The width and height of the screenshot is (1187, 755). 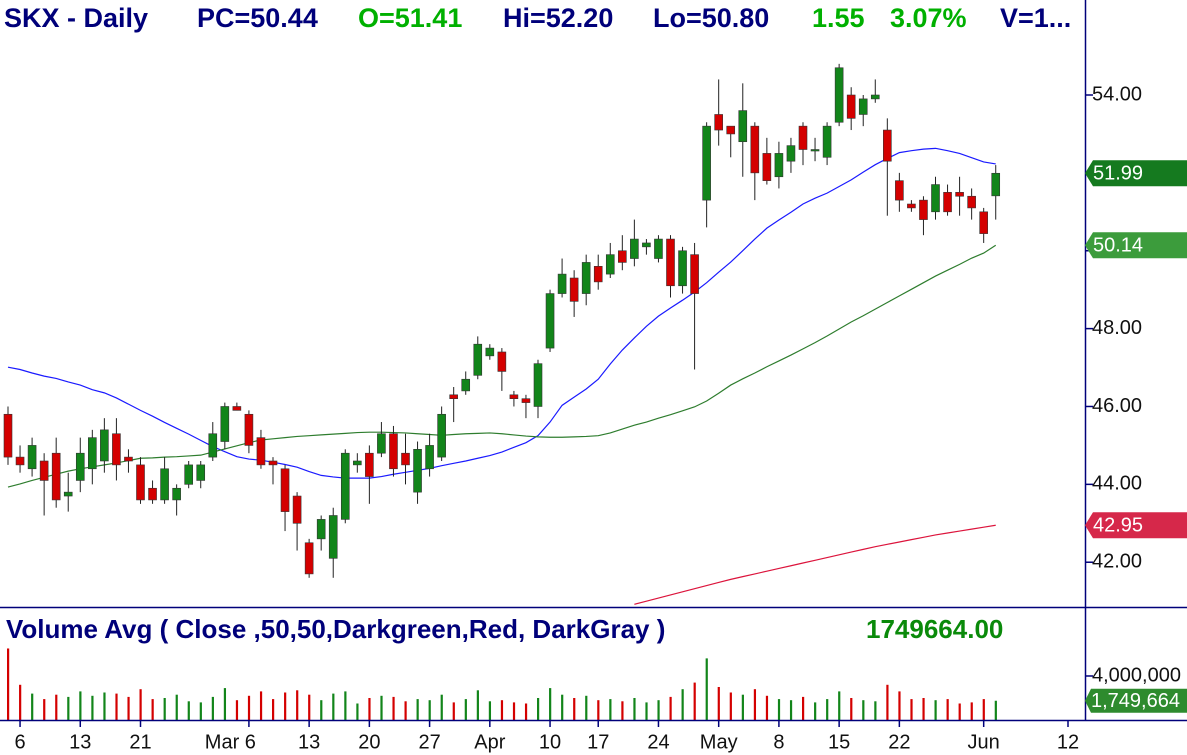 What do you see at coordinates (984, 742) in the screenshot?
I see `x-tick-label: Jun` at bounding box center [984, 742].